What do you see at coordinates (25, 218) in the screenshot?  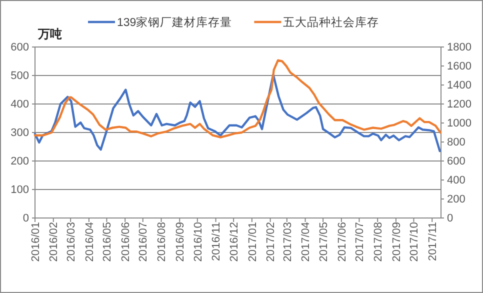 I see `y-tick-label: 0` at bounding box center [25, 218].